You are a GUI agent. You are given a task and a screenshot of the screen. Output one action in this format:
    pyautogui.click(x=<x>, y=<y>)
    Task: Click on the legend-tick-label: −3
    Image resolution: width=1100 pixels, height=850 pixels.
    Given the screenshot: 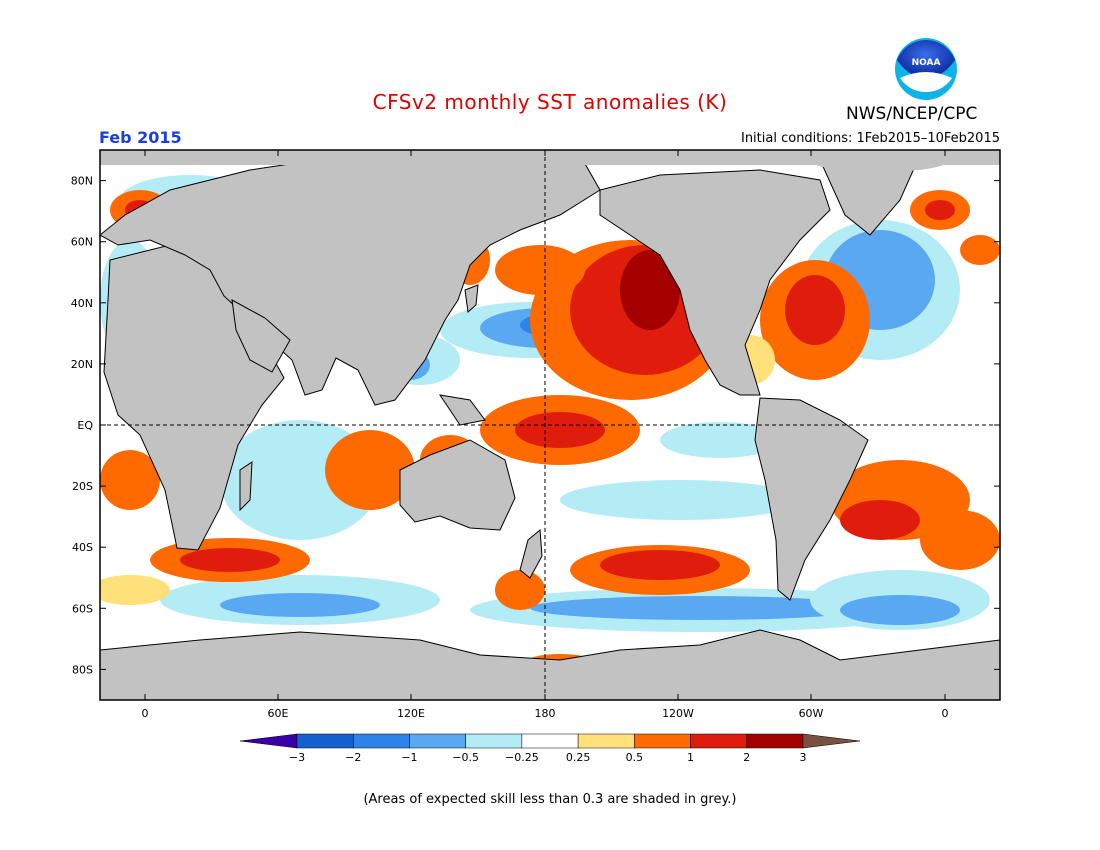 What is the action you would take?
    pyautogui.click(x=297, y=757)
    